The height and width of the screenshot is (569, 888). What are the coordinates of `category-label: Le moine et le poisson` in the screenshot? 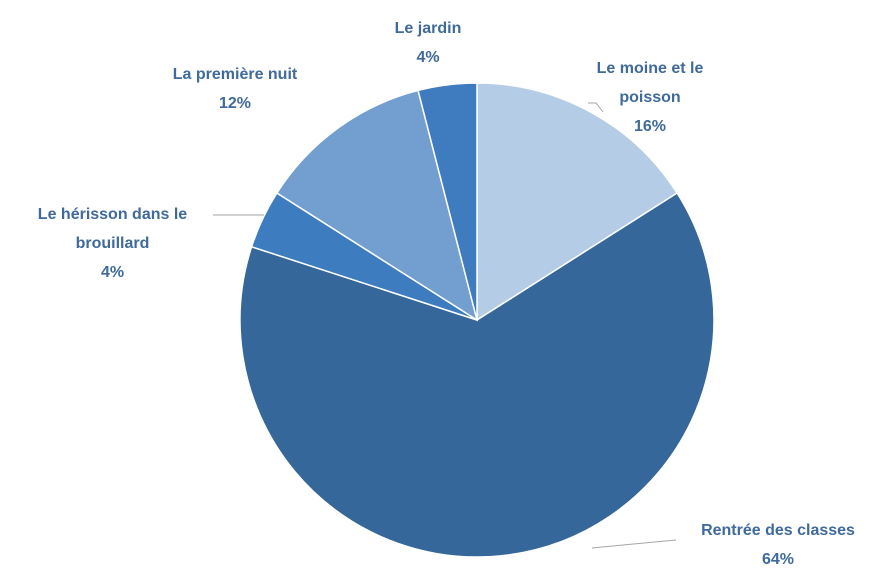 It's located at (650, 83).